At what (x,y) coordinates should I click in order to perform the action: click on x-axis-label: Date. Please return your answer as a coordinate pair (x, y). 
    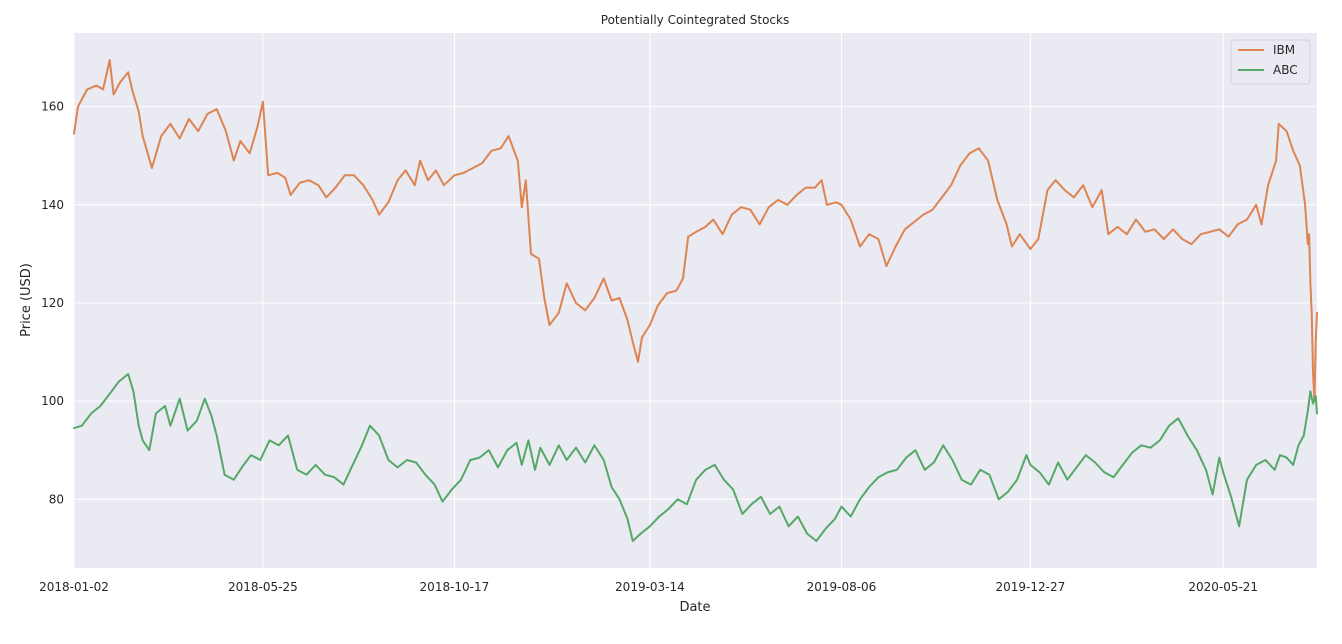
    Looking at the image, I should click on (694, 607).